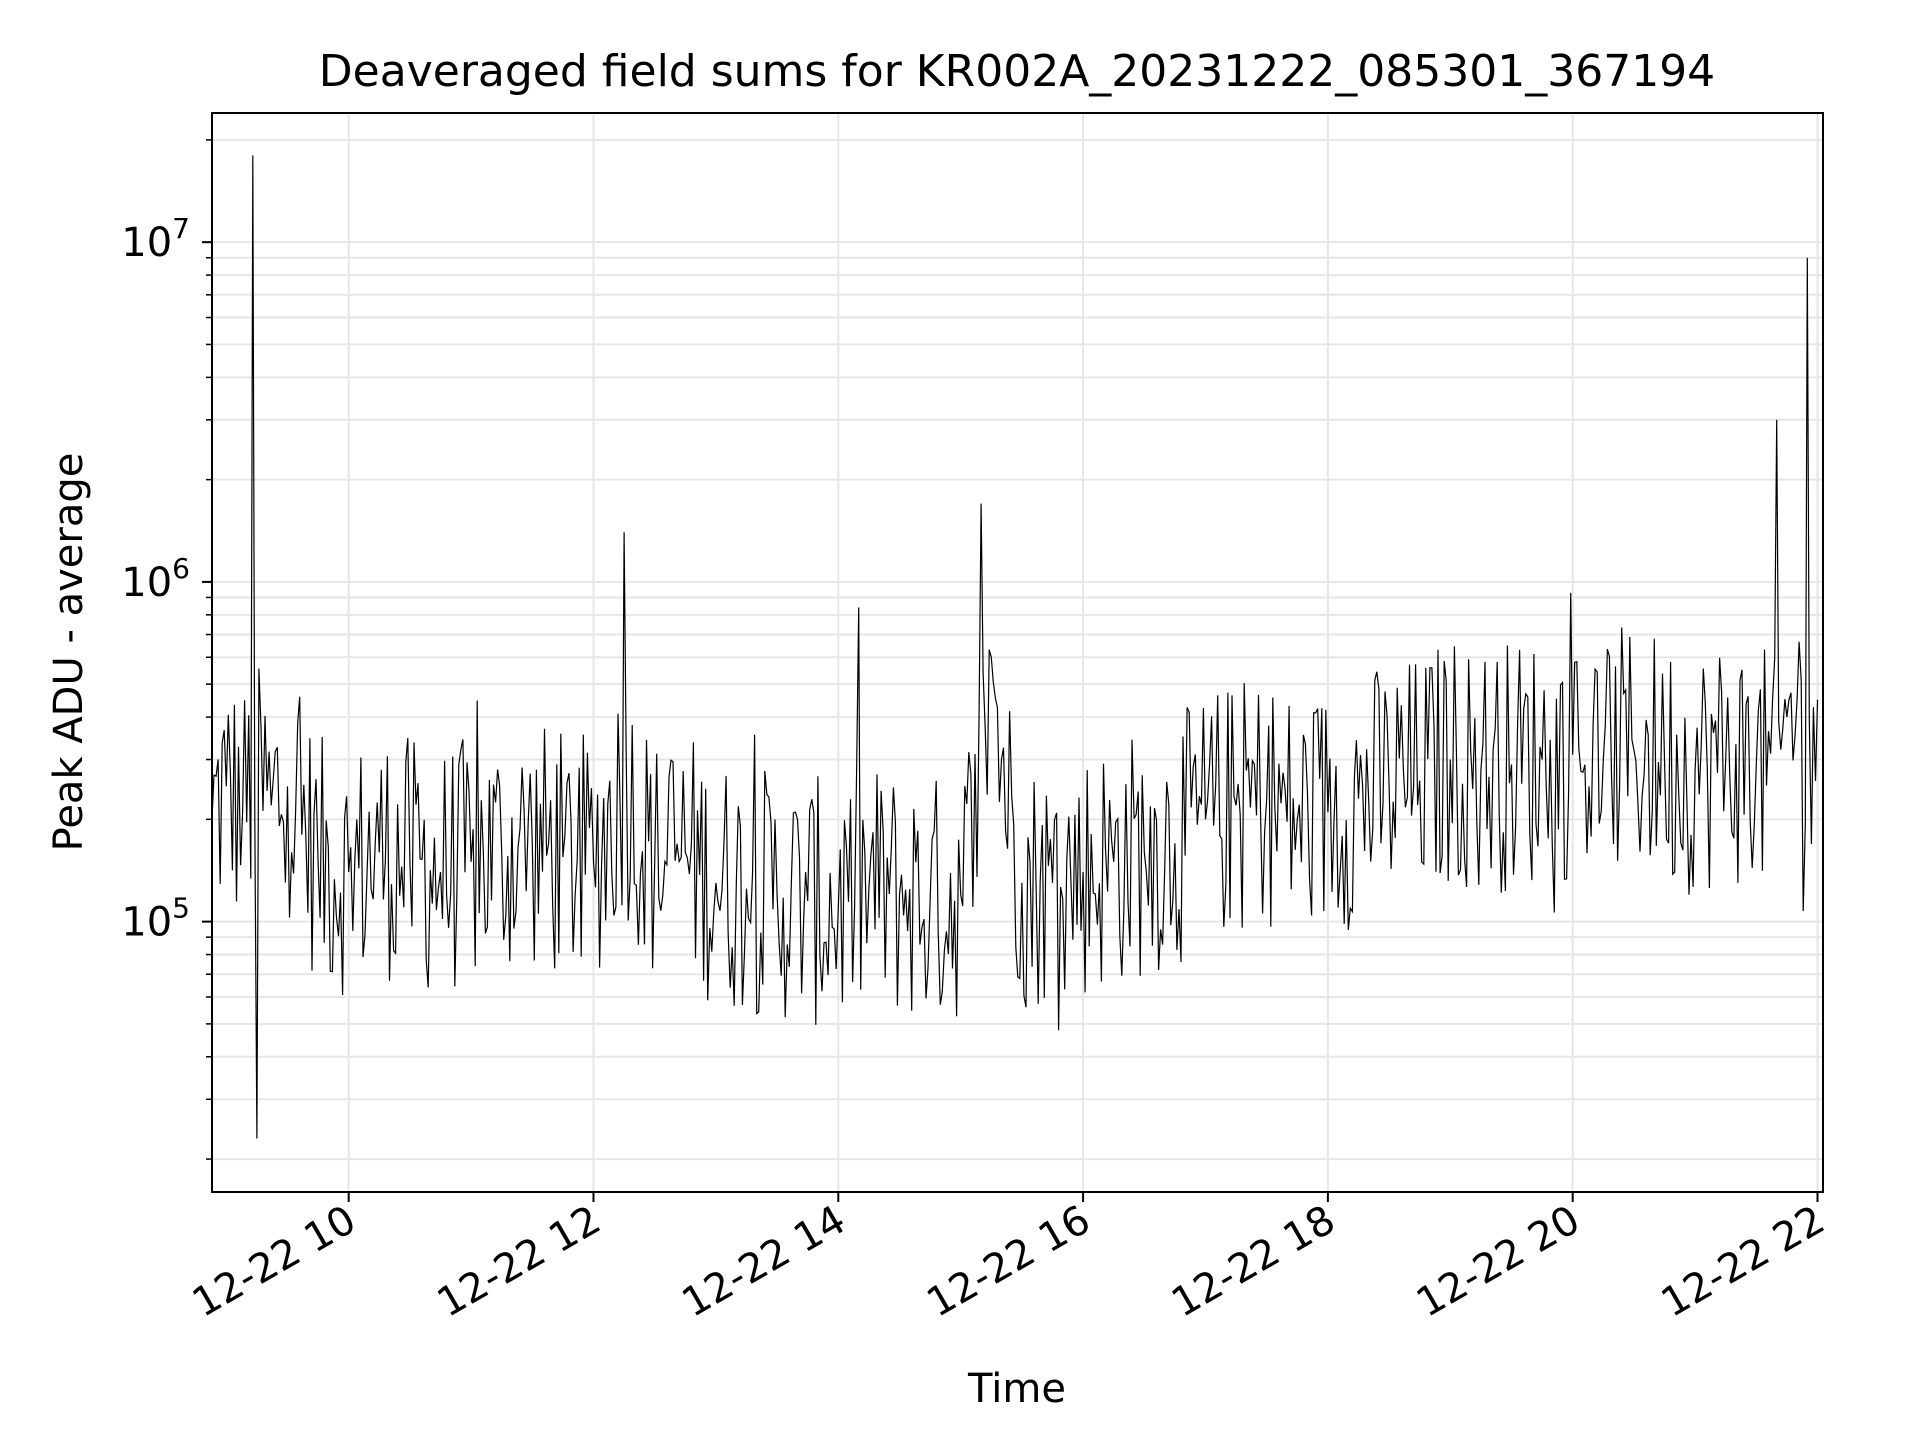  Describe the element at coordinates (155, 579) in the screenshot. I see `y-tick-label: 10⁶` at that location.